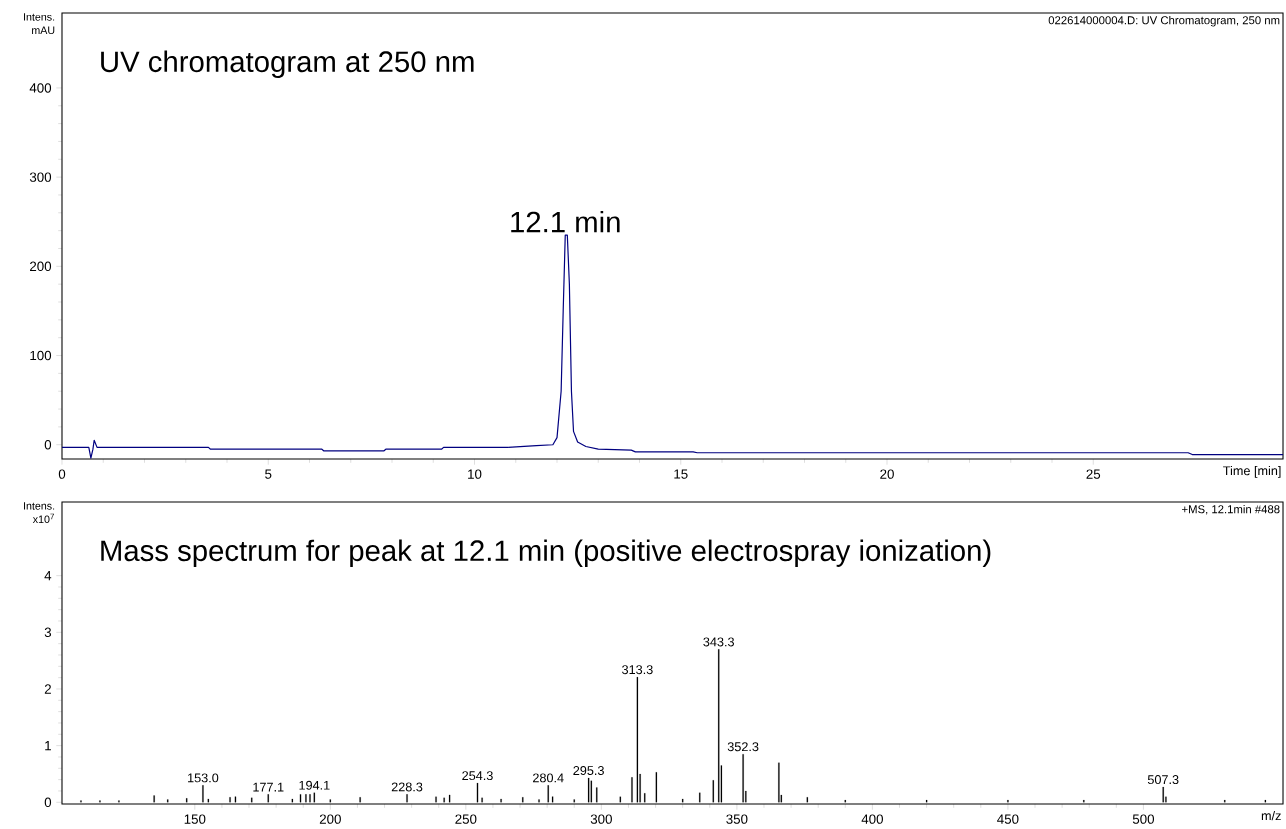 The width and height of the screenshot is (1286, 829). What do you see at coordinates (41, 266) in the screenshot?
I see `y-tick-label: 200` at bounding box center [41, 266].